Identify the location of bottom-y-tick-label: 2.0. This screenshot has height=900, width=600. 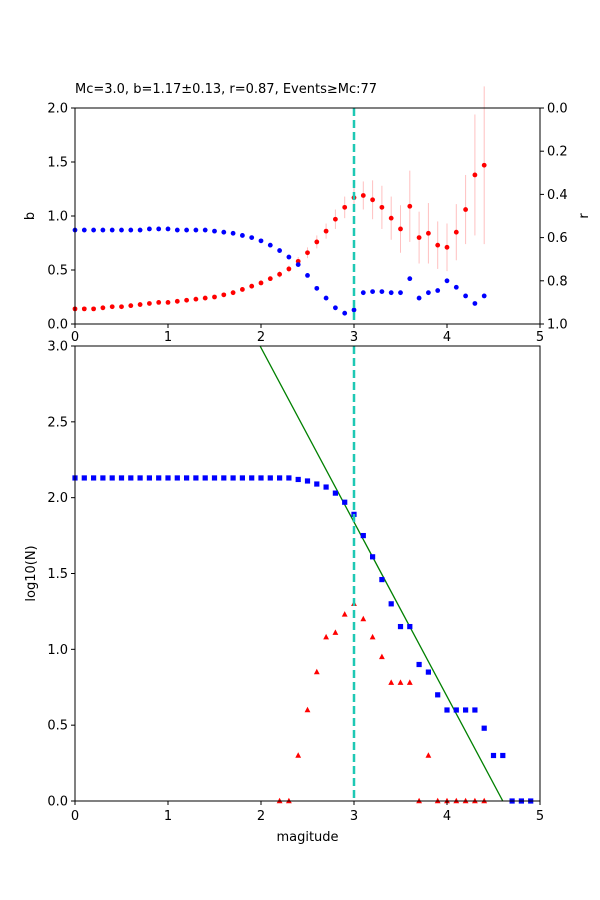
(57, 498).